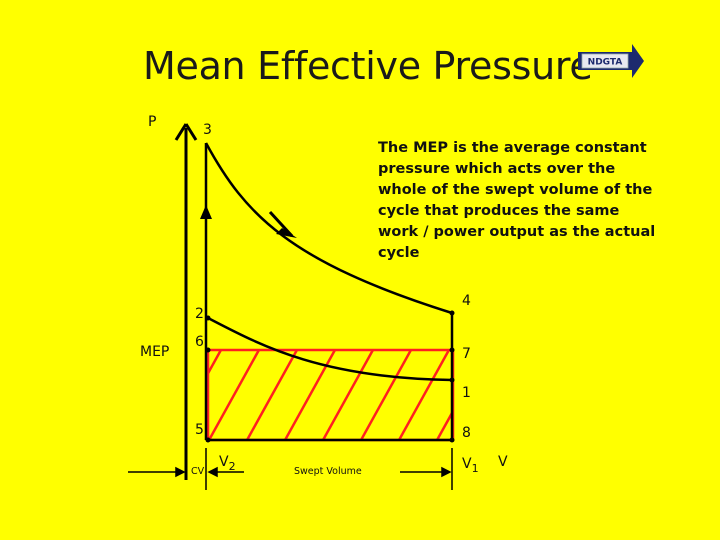 This screenshot has width=720, height=540. Describe the element at coordinates (328, 471) in the screenshot. I see `swept-volume-label: Swept Volume` at that location.